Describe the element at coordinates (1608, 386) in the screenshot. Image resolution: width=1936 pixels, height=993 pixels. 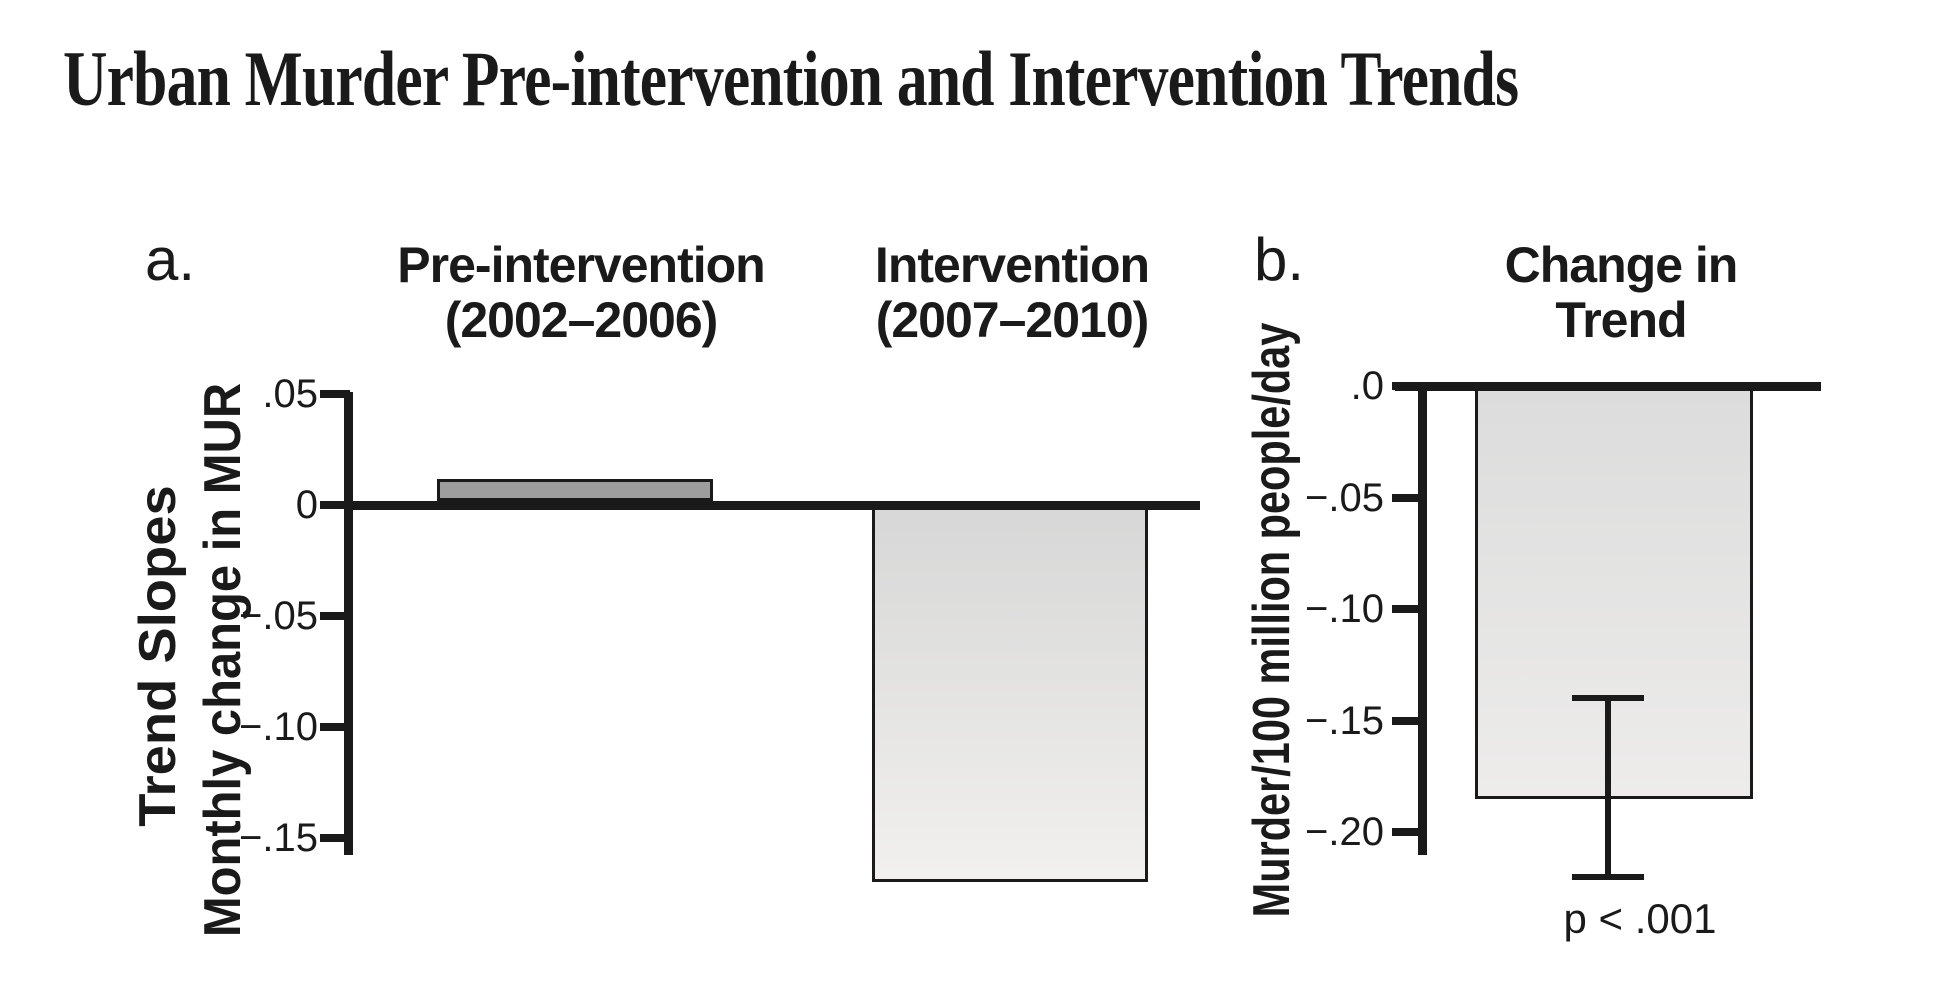
I see `panel-b-zero-line` at that location.